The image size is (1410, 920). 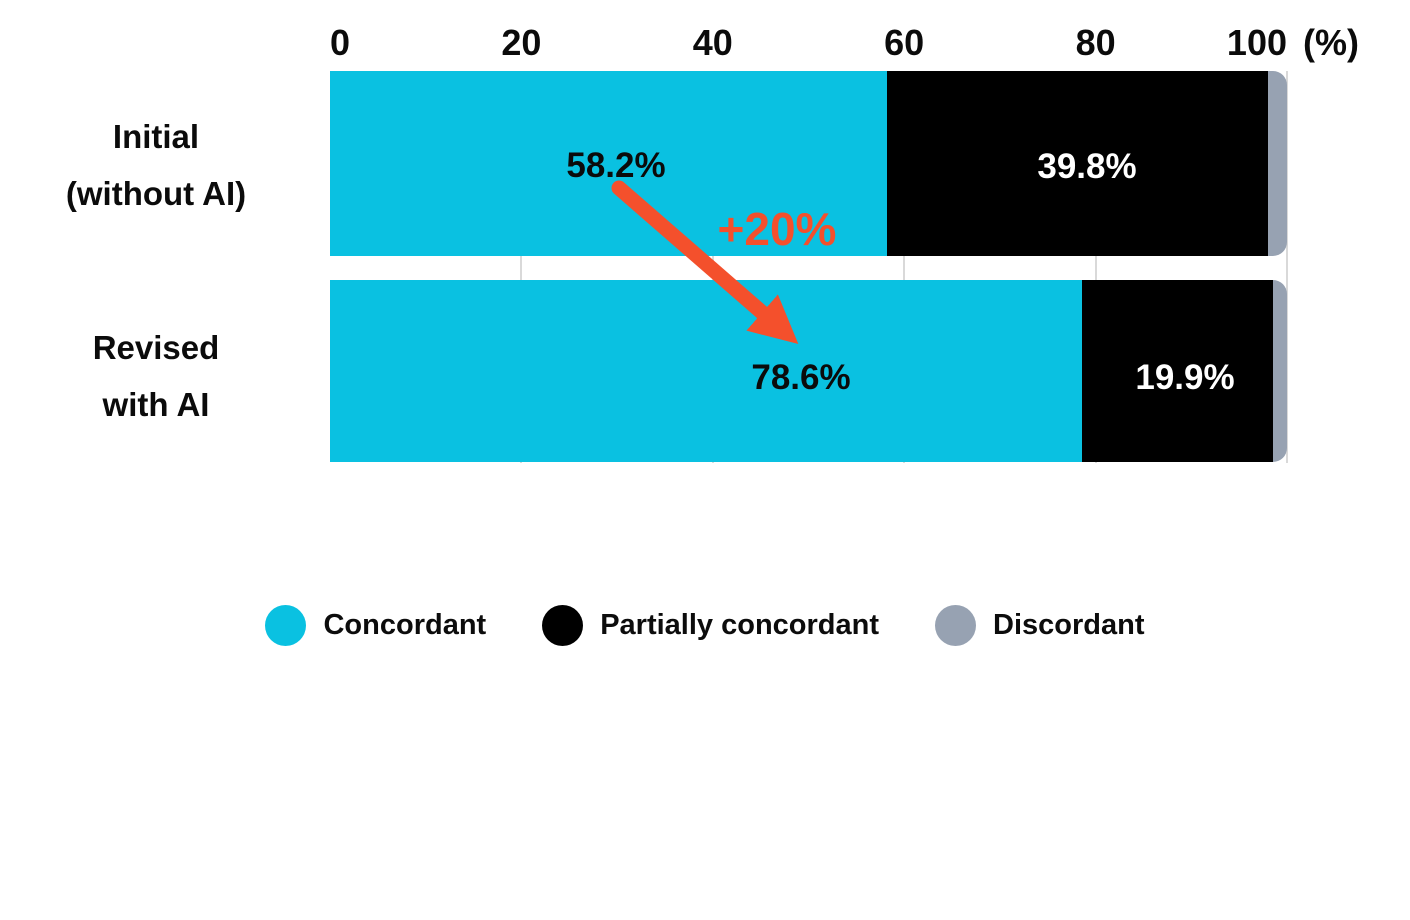 I want to click on category-label-revised-line1: Revised, so click(x=156, y=347).